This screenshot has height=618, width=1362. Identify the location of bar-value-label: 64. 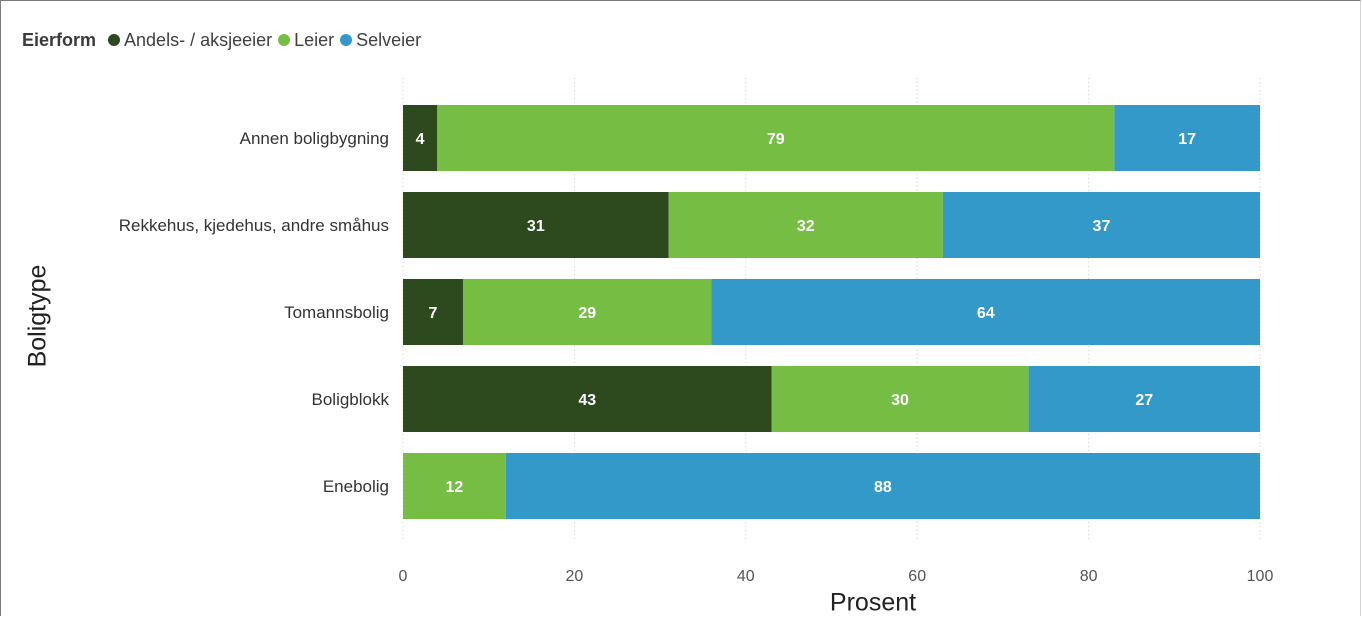
(986, 313).